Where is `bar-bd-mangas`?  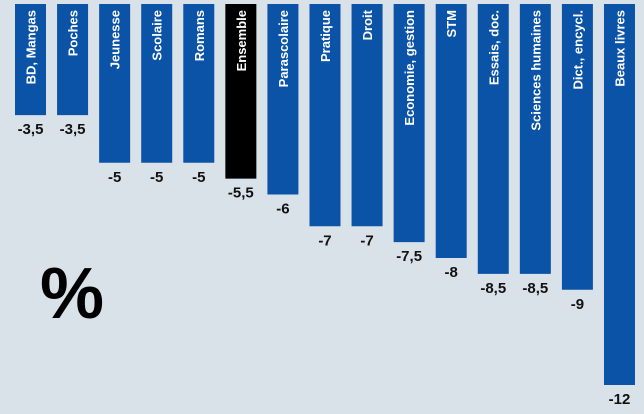 bar-bd-mangas is located at coordinates (30, 60).